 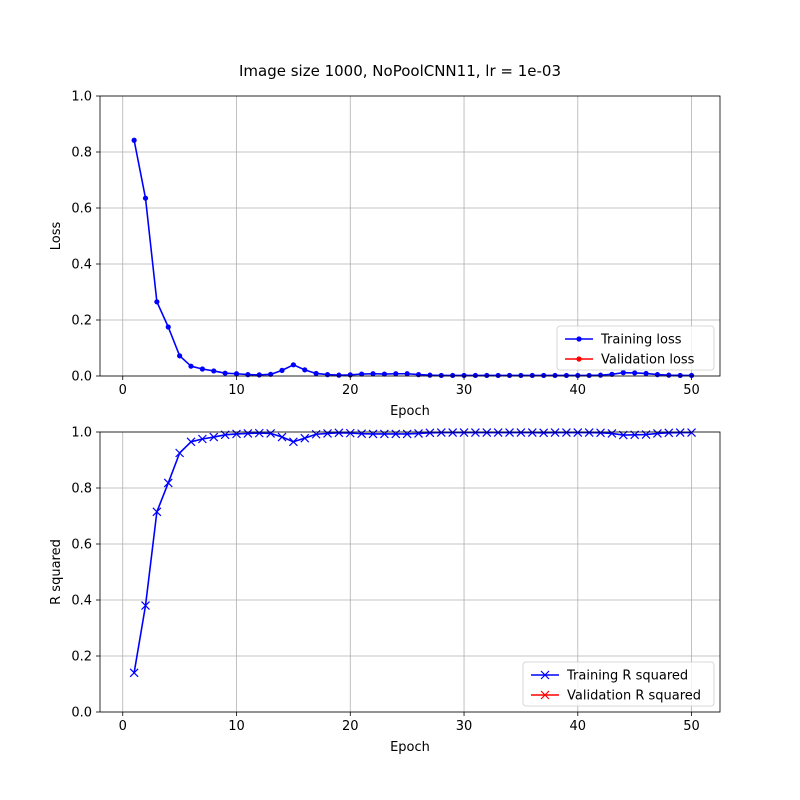 I want to click on r-squared-xtick-label-10: 10, so click(x=236, y=726).